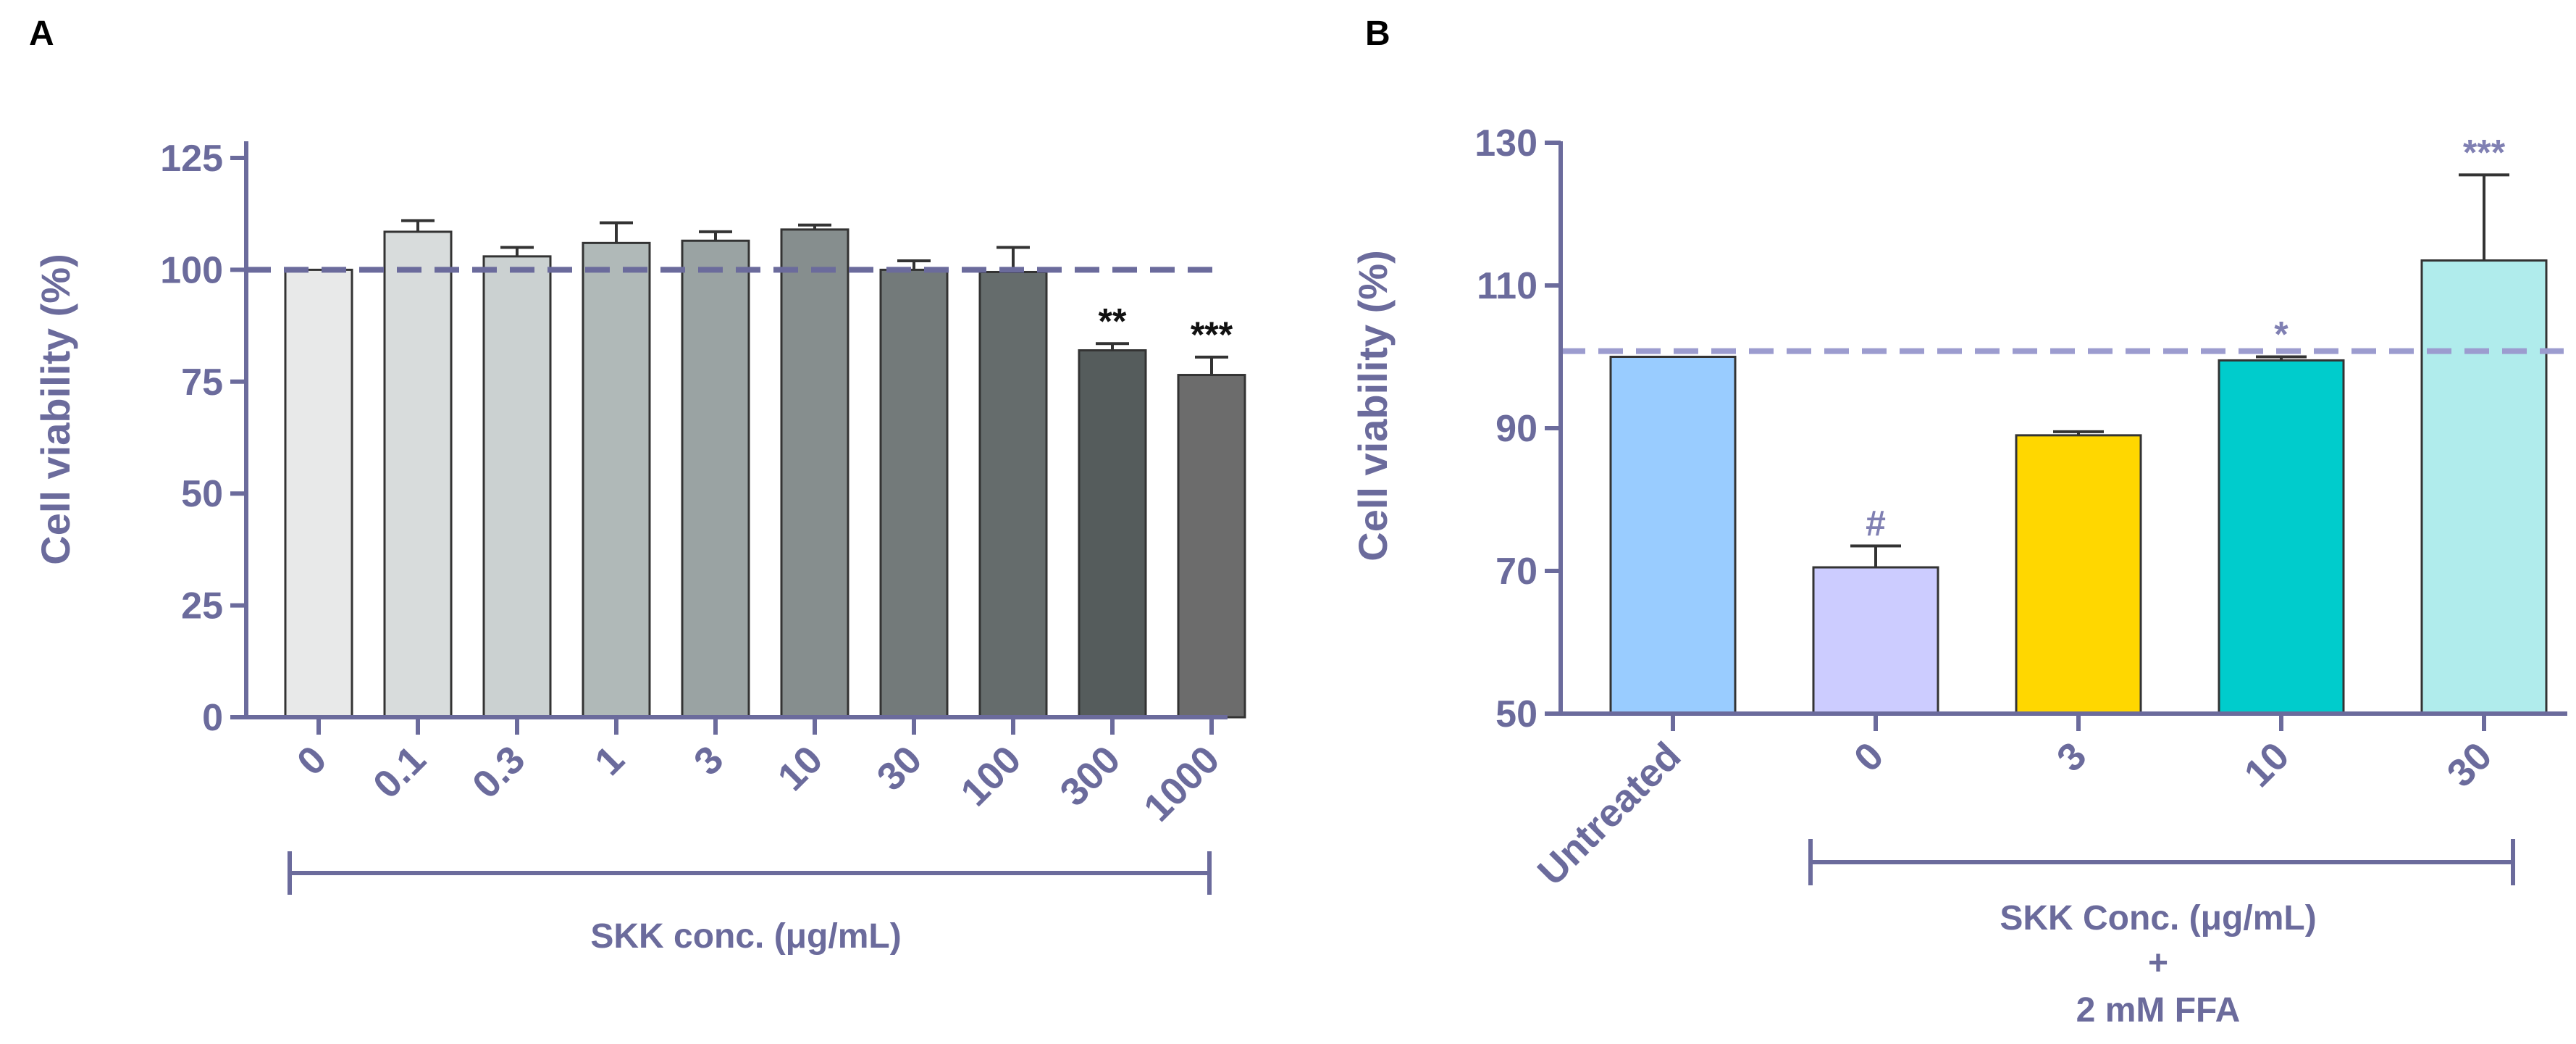 Image resolution: width=2576 pixels, height=1044 pixels. I want to click on x-tick-label: 0.1, so click(400, 772).